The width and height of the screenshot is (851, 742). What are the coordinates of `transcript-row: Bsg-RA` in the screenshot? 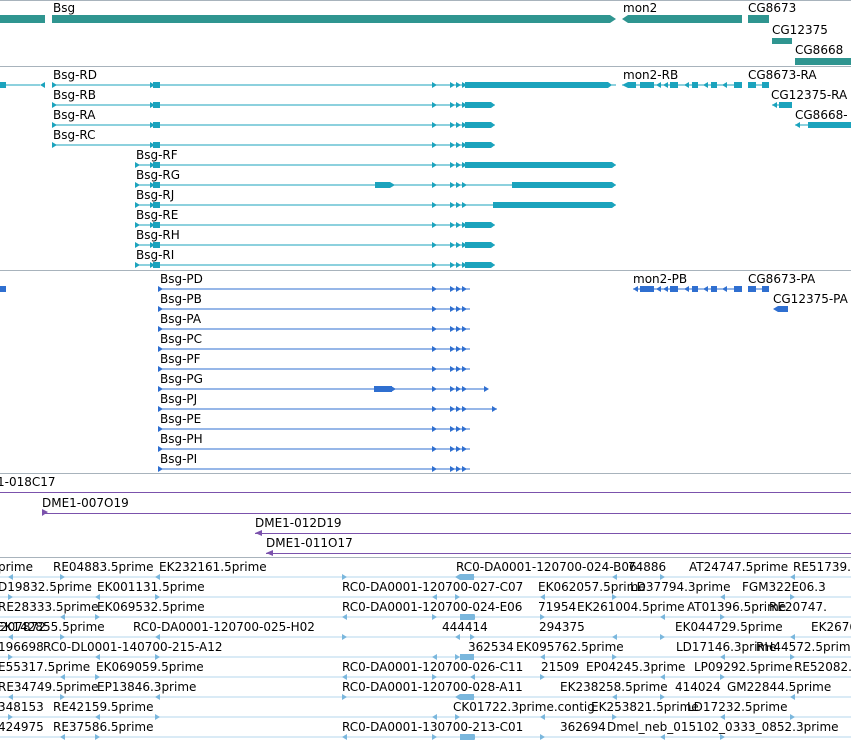 It's located at (273, 118).